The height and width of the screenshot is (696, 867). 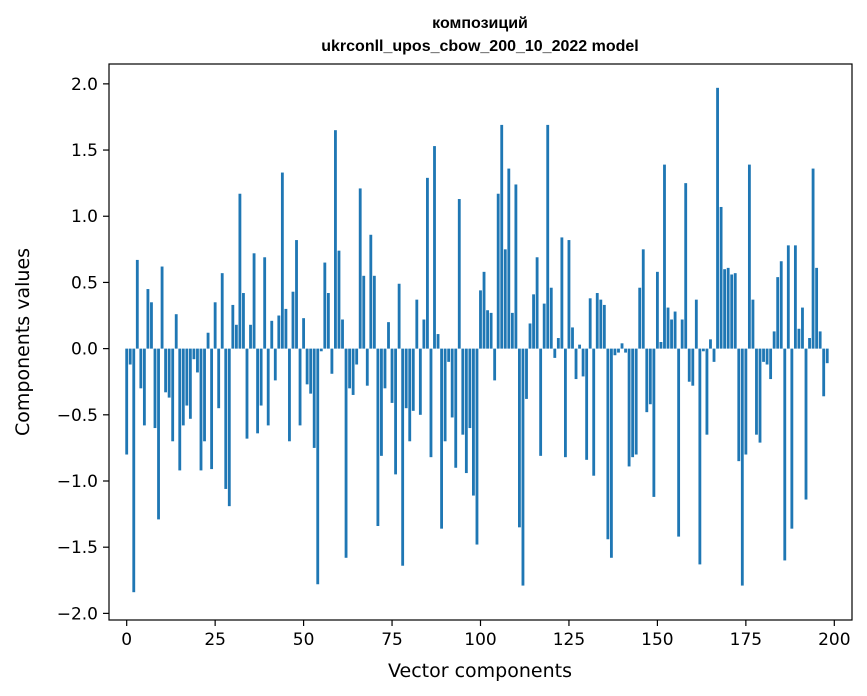 What do you see at coordinates (126, 640) in the screenshot?
I see `x-tick-label: 0` at bounding box center [126, 640].